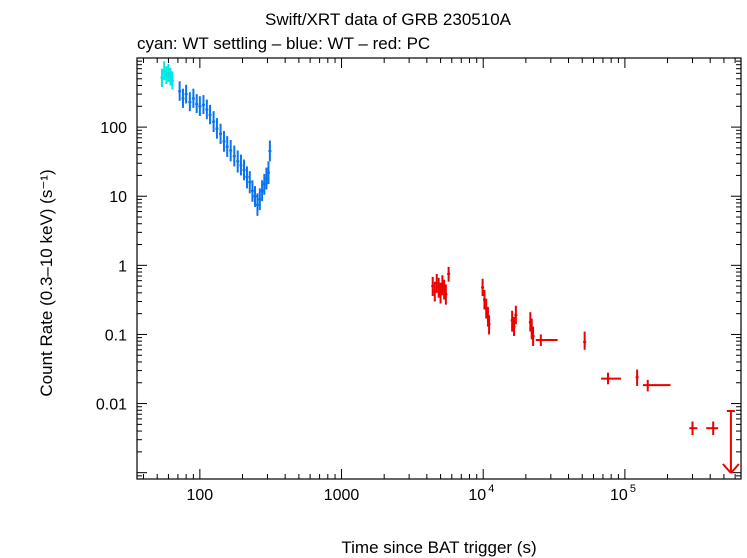 This screenshot has width=747, height=558. Describe the element at coordinates (388, 19) in the screenshot. I see `chart-title: Swift/XRT data of GRB 230510A` at that location.